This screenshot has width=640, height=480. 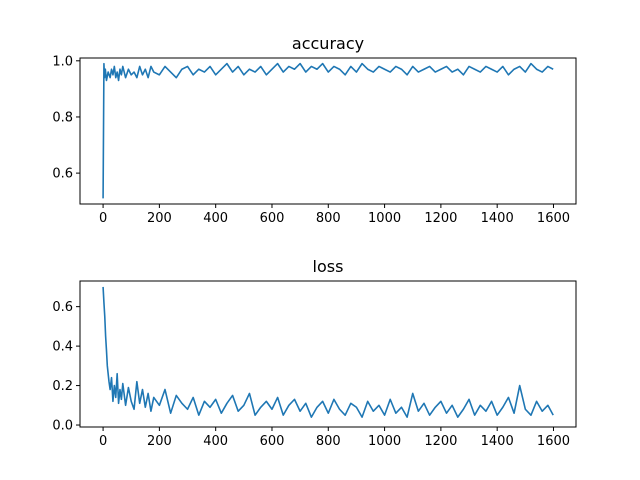 What do you see at coordinates (159, 218) in the screenshot?
I see `accuracy-xtick-label: 200` at bounding box center [159, 218].